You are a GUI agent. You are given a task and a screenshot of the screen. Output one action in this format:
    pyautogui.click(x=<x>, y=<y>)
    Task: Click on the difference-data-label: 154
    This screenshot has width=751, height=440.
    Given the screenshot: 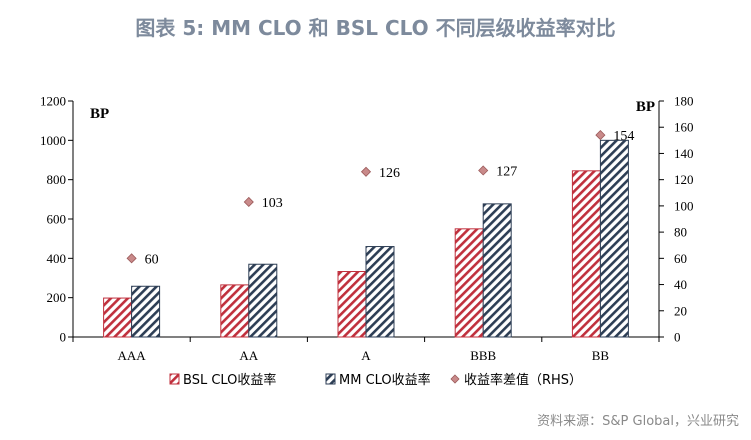 What is the action you would take?
    pyautogui.click(x=623, y=136)
    